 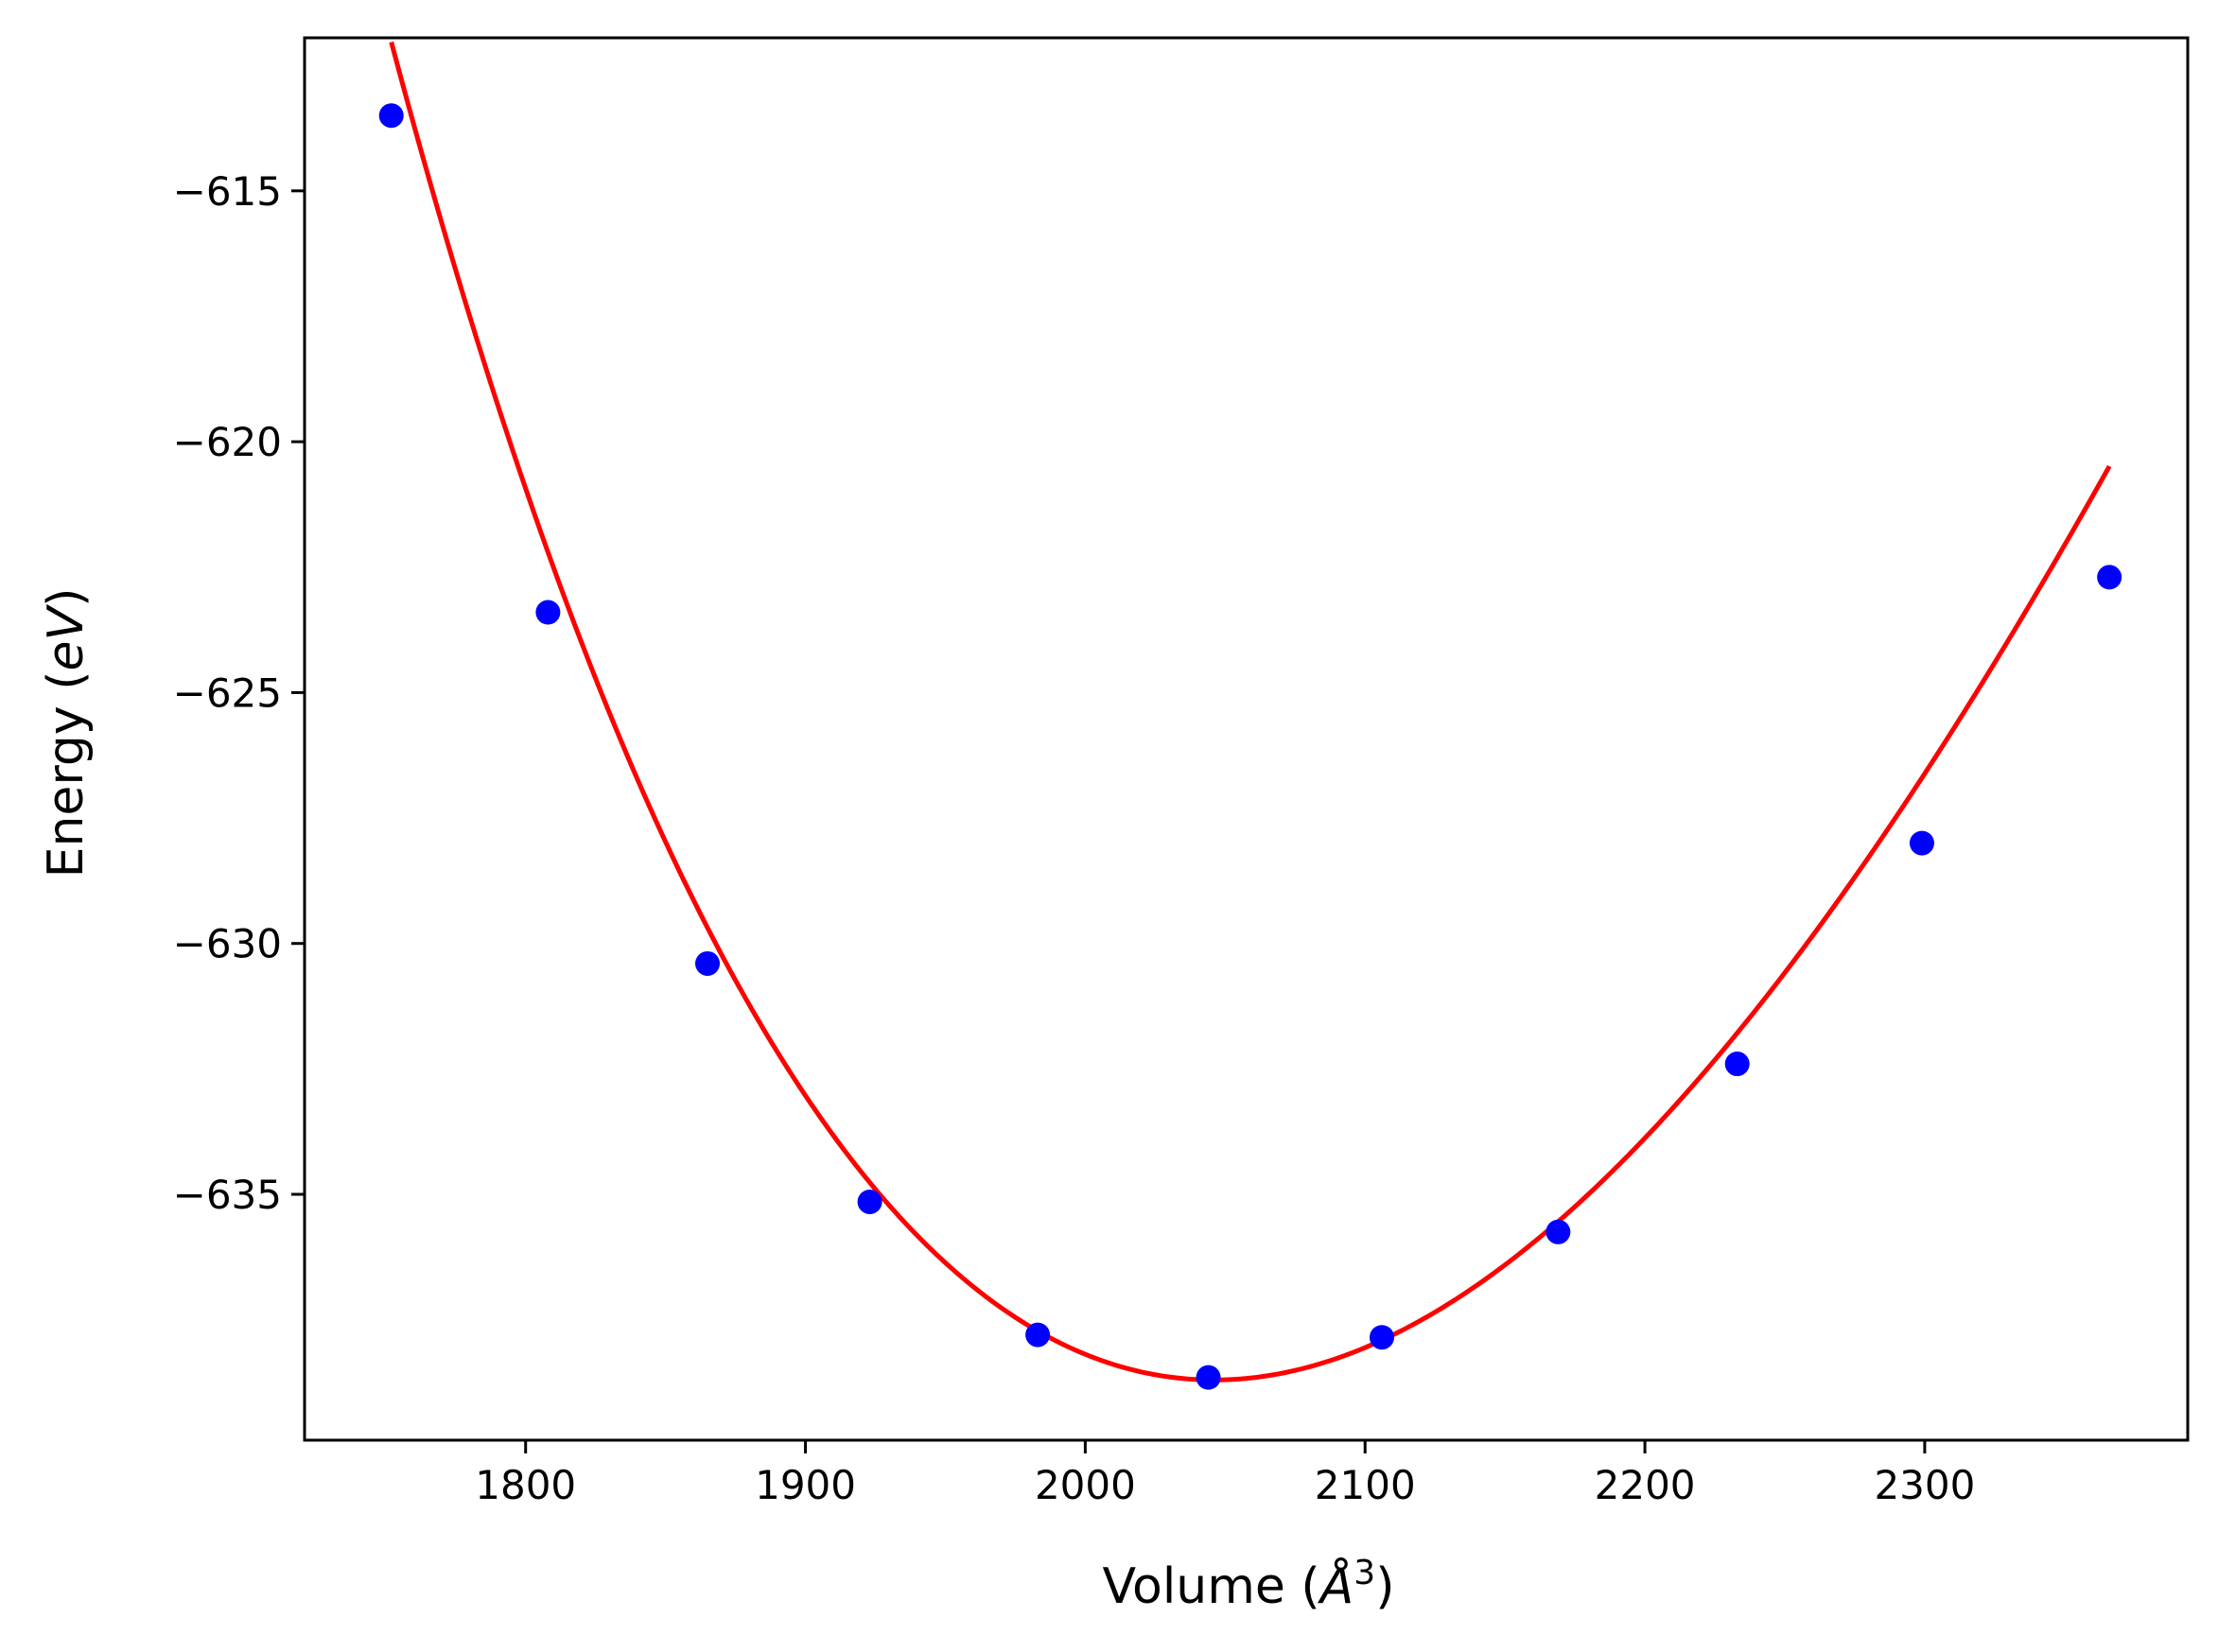 I want to click on y-axis-title-suffix: ), so click(x=66, y=597).